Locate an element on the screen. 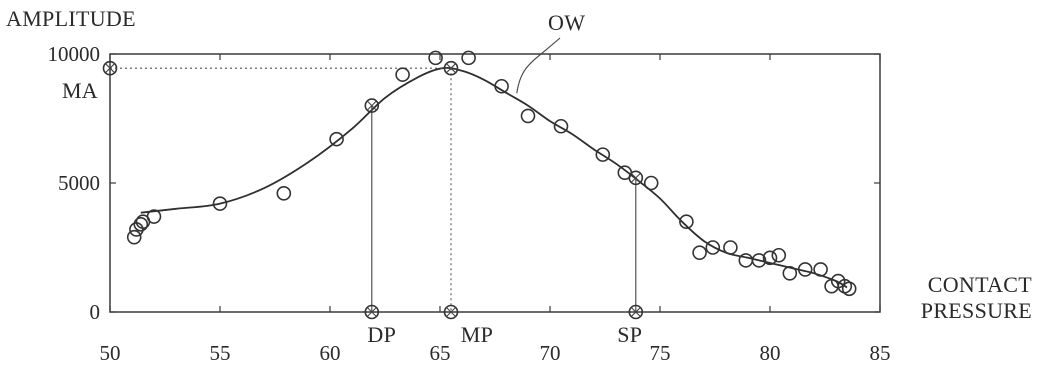 Image resolution: width=1047 pixels, height=367 pixels. x-tick-label: 55 is located at coordinates (220, 353).